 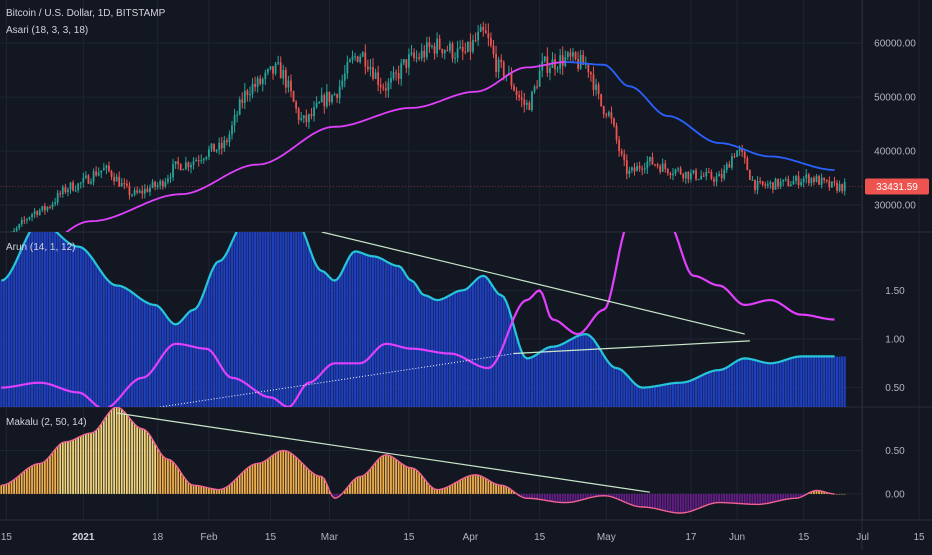 I want to click on time-label: 15, so click(x=804, y=537).